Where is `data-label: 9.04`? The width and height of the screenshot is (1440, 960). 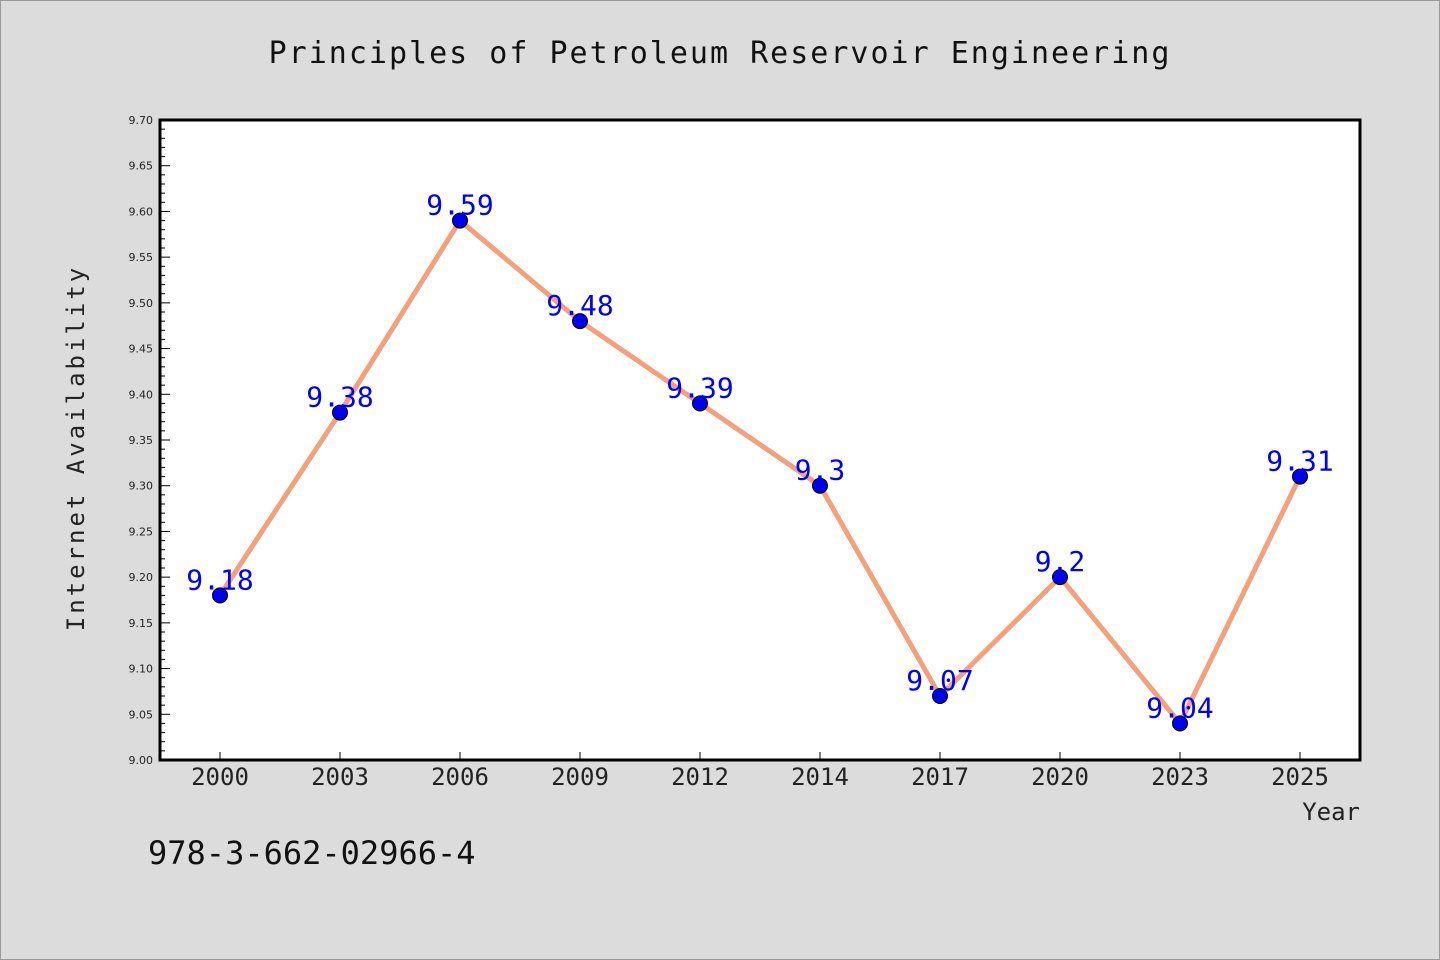 data-label: 9.04 is located at coordinates (1179, 707).